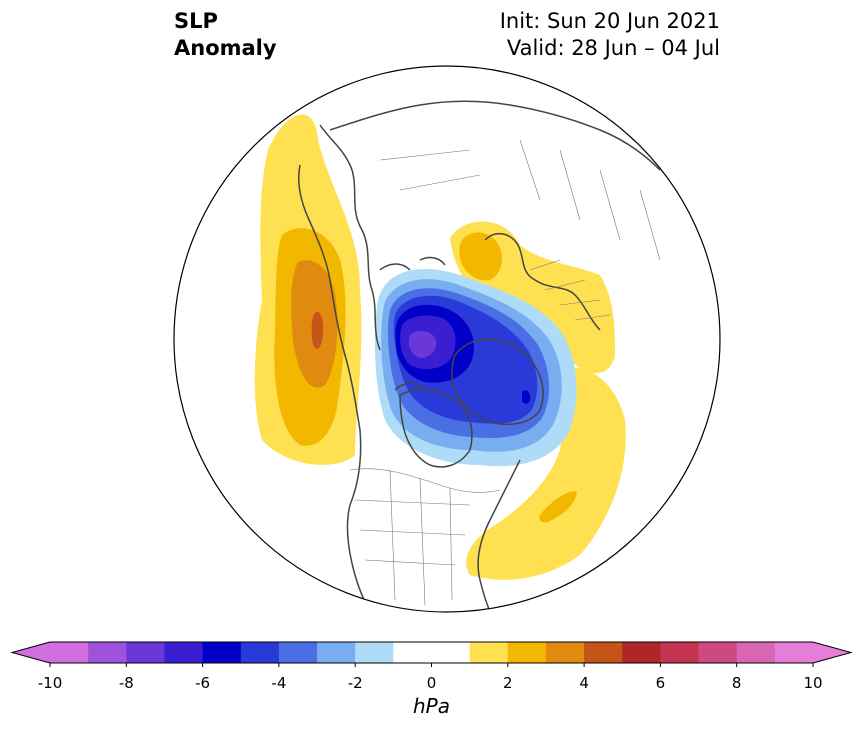 Image resolution: width=863 pixels, height=732 pixels. I want to click on colorbar: -10 -8 -6 -4 -2 0 2 4 6 8 10, so click(431, 665).